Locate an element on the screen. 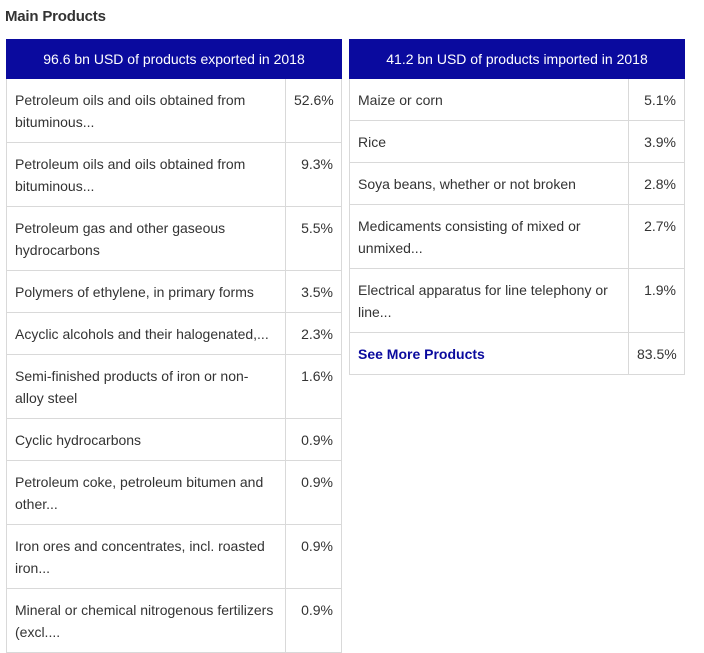 The image size is (704, 653). import-product-share: 1.9% is located at coordinates (656, 300).